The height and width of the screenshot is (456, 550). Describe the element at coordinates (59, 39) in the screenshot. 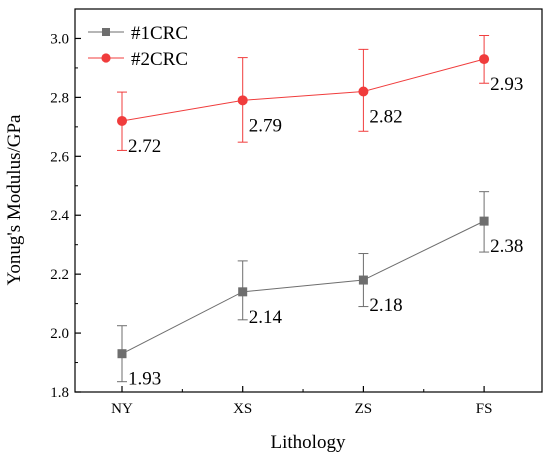

I see `y-tick-label: 3.0` at that location.